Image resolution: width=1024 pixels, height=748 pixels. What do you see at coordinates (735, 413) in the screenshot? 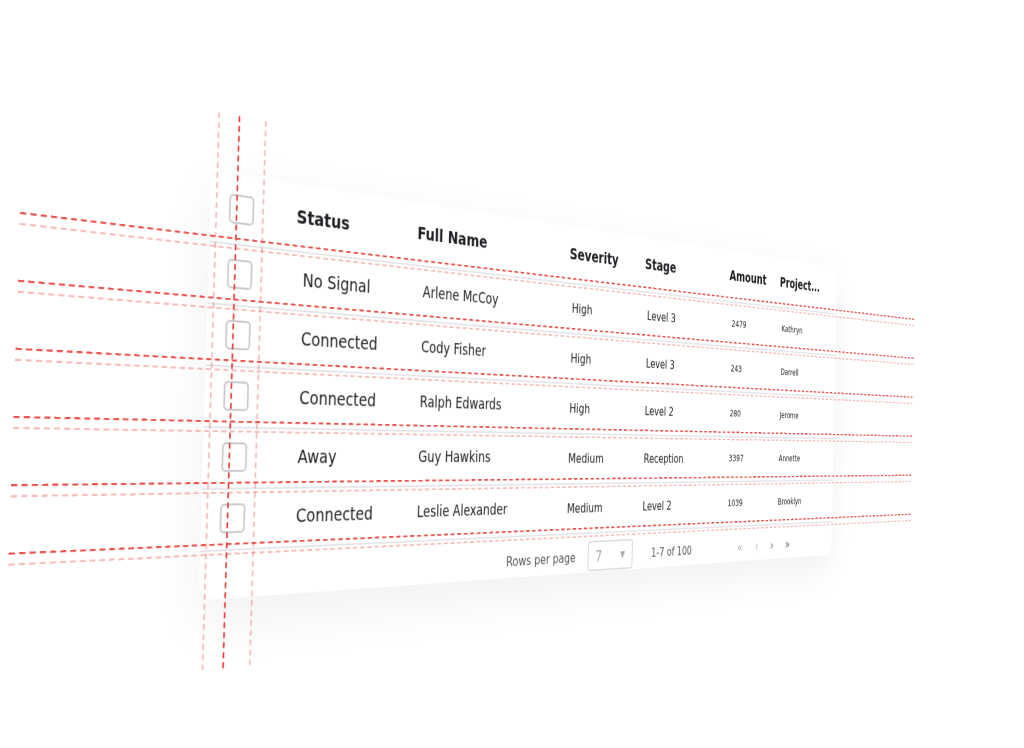
I see `cell-amount: 280` at bounding box center [735, 413].